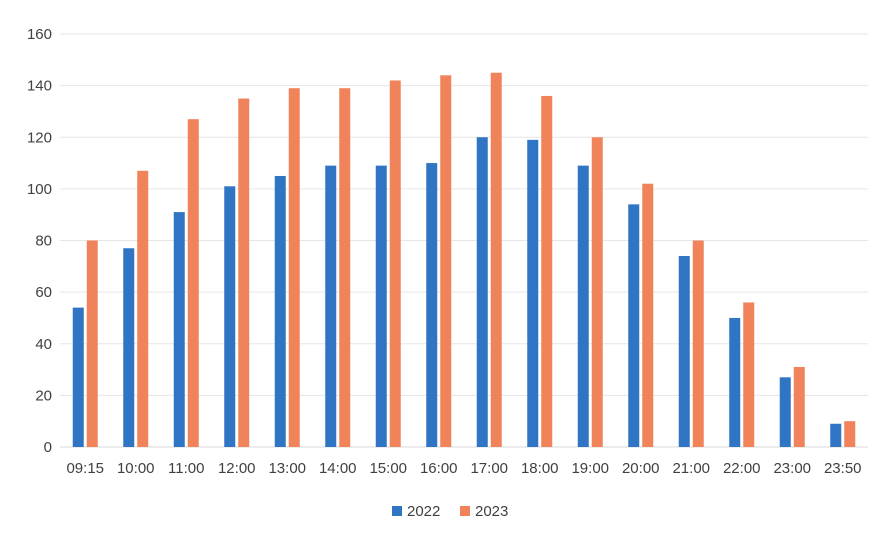 Image resolution: width=880 pixels, height=535 pixels. I want to click on bar-2023-2000, so click(648, 315).